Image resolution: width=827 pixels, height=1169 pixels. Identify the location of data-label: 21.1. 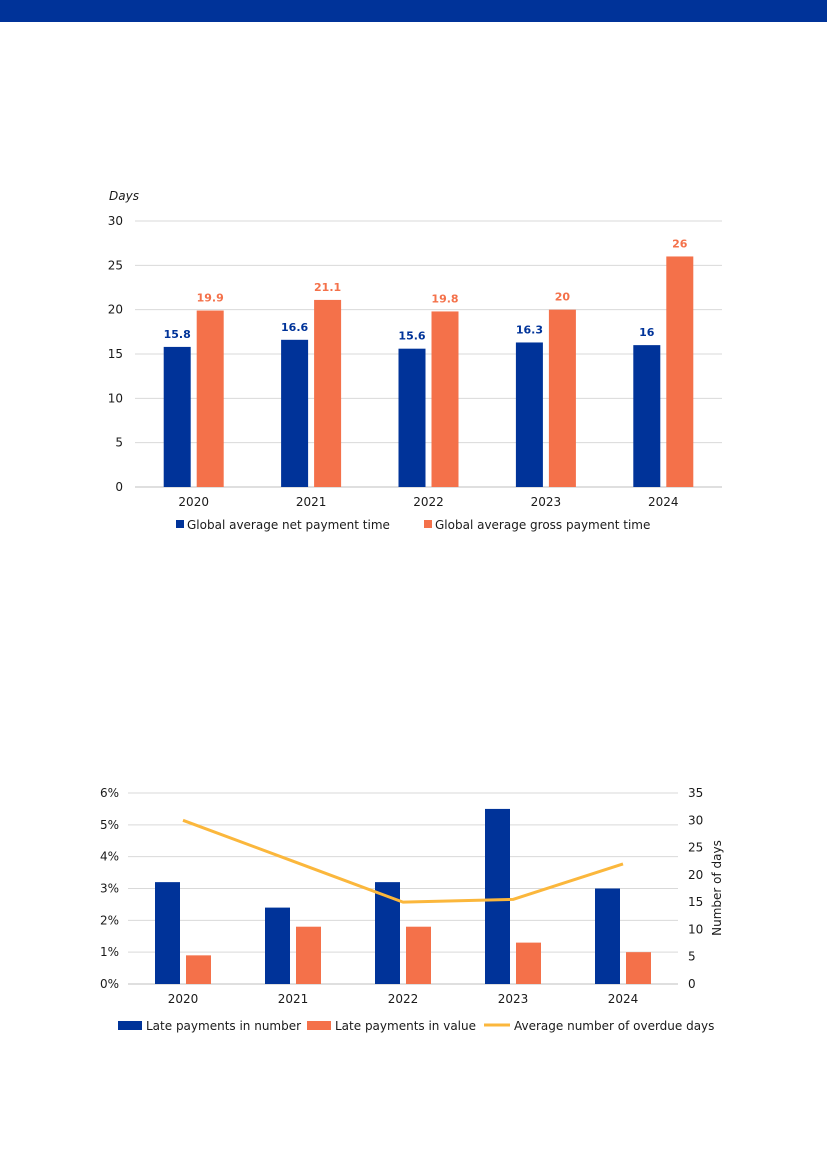
(327, 287).